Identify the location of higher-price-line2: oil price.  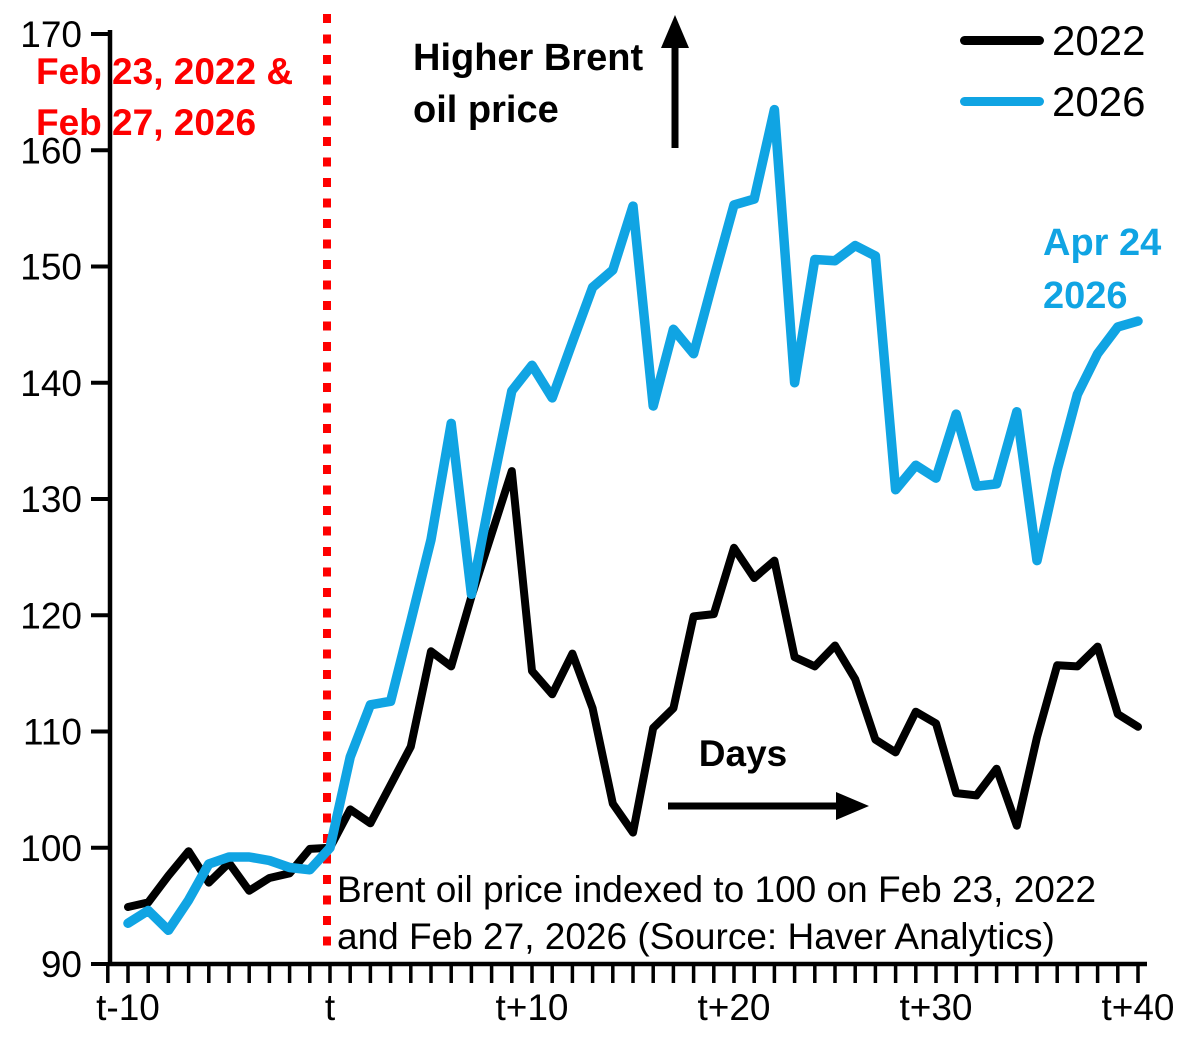
(486, 110).